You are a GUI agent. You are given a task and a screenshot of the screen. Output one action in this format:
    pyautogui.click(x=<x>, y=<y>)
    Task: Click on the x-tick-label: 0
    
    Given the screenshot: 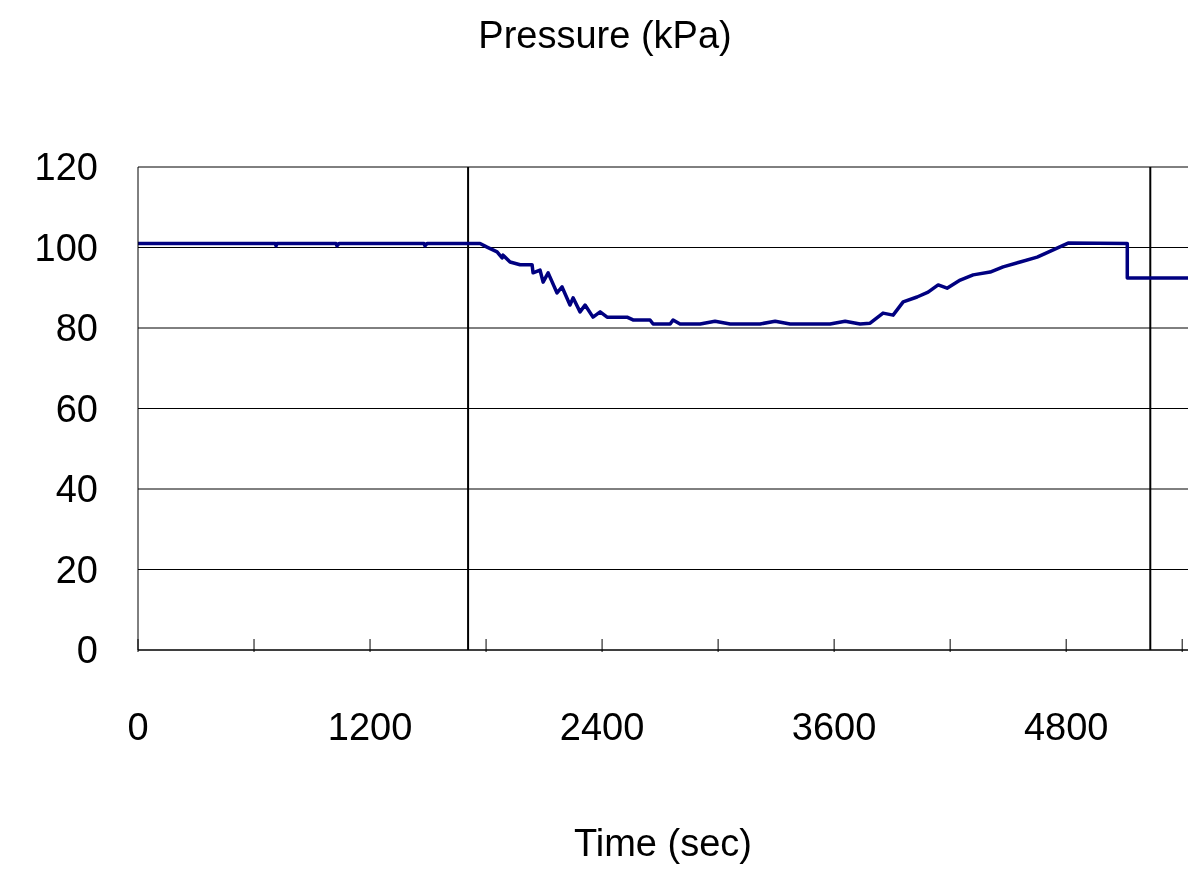 What is the action you would take?
    pyautogui.click(x=138, y=727)
    